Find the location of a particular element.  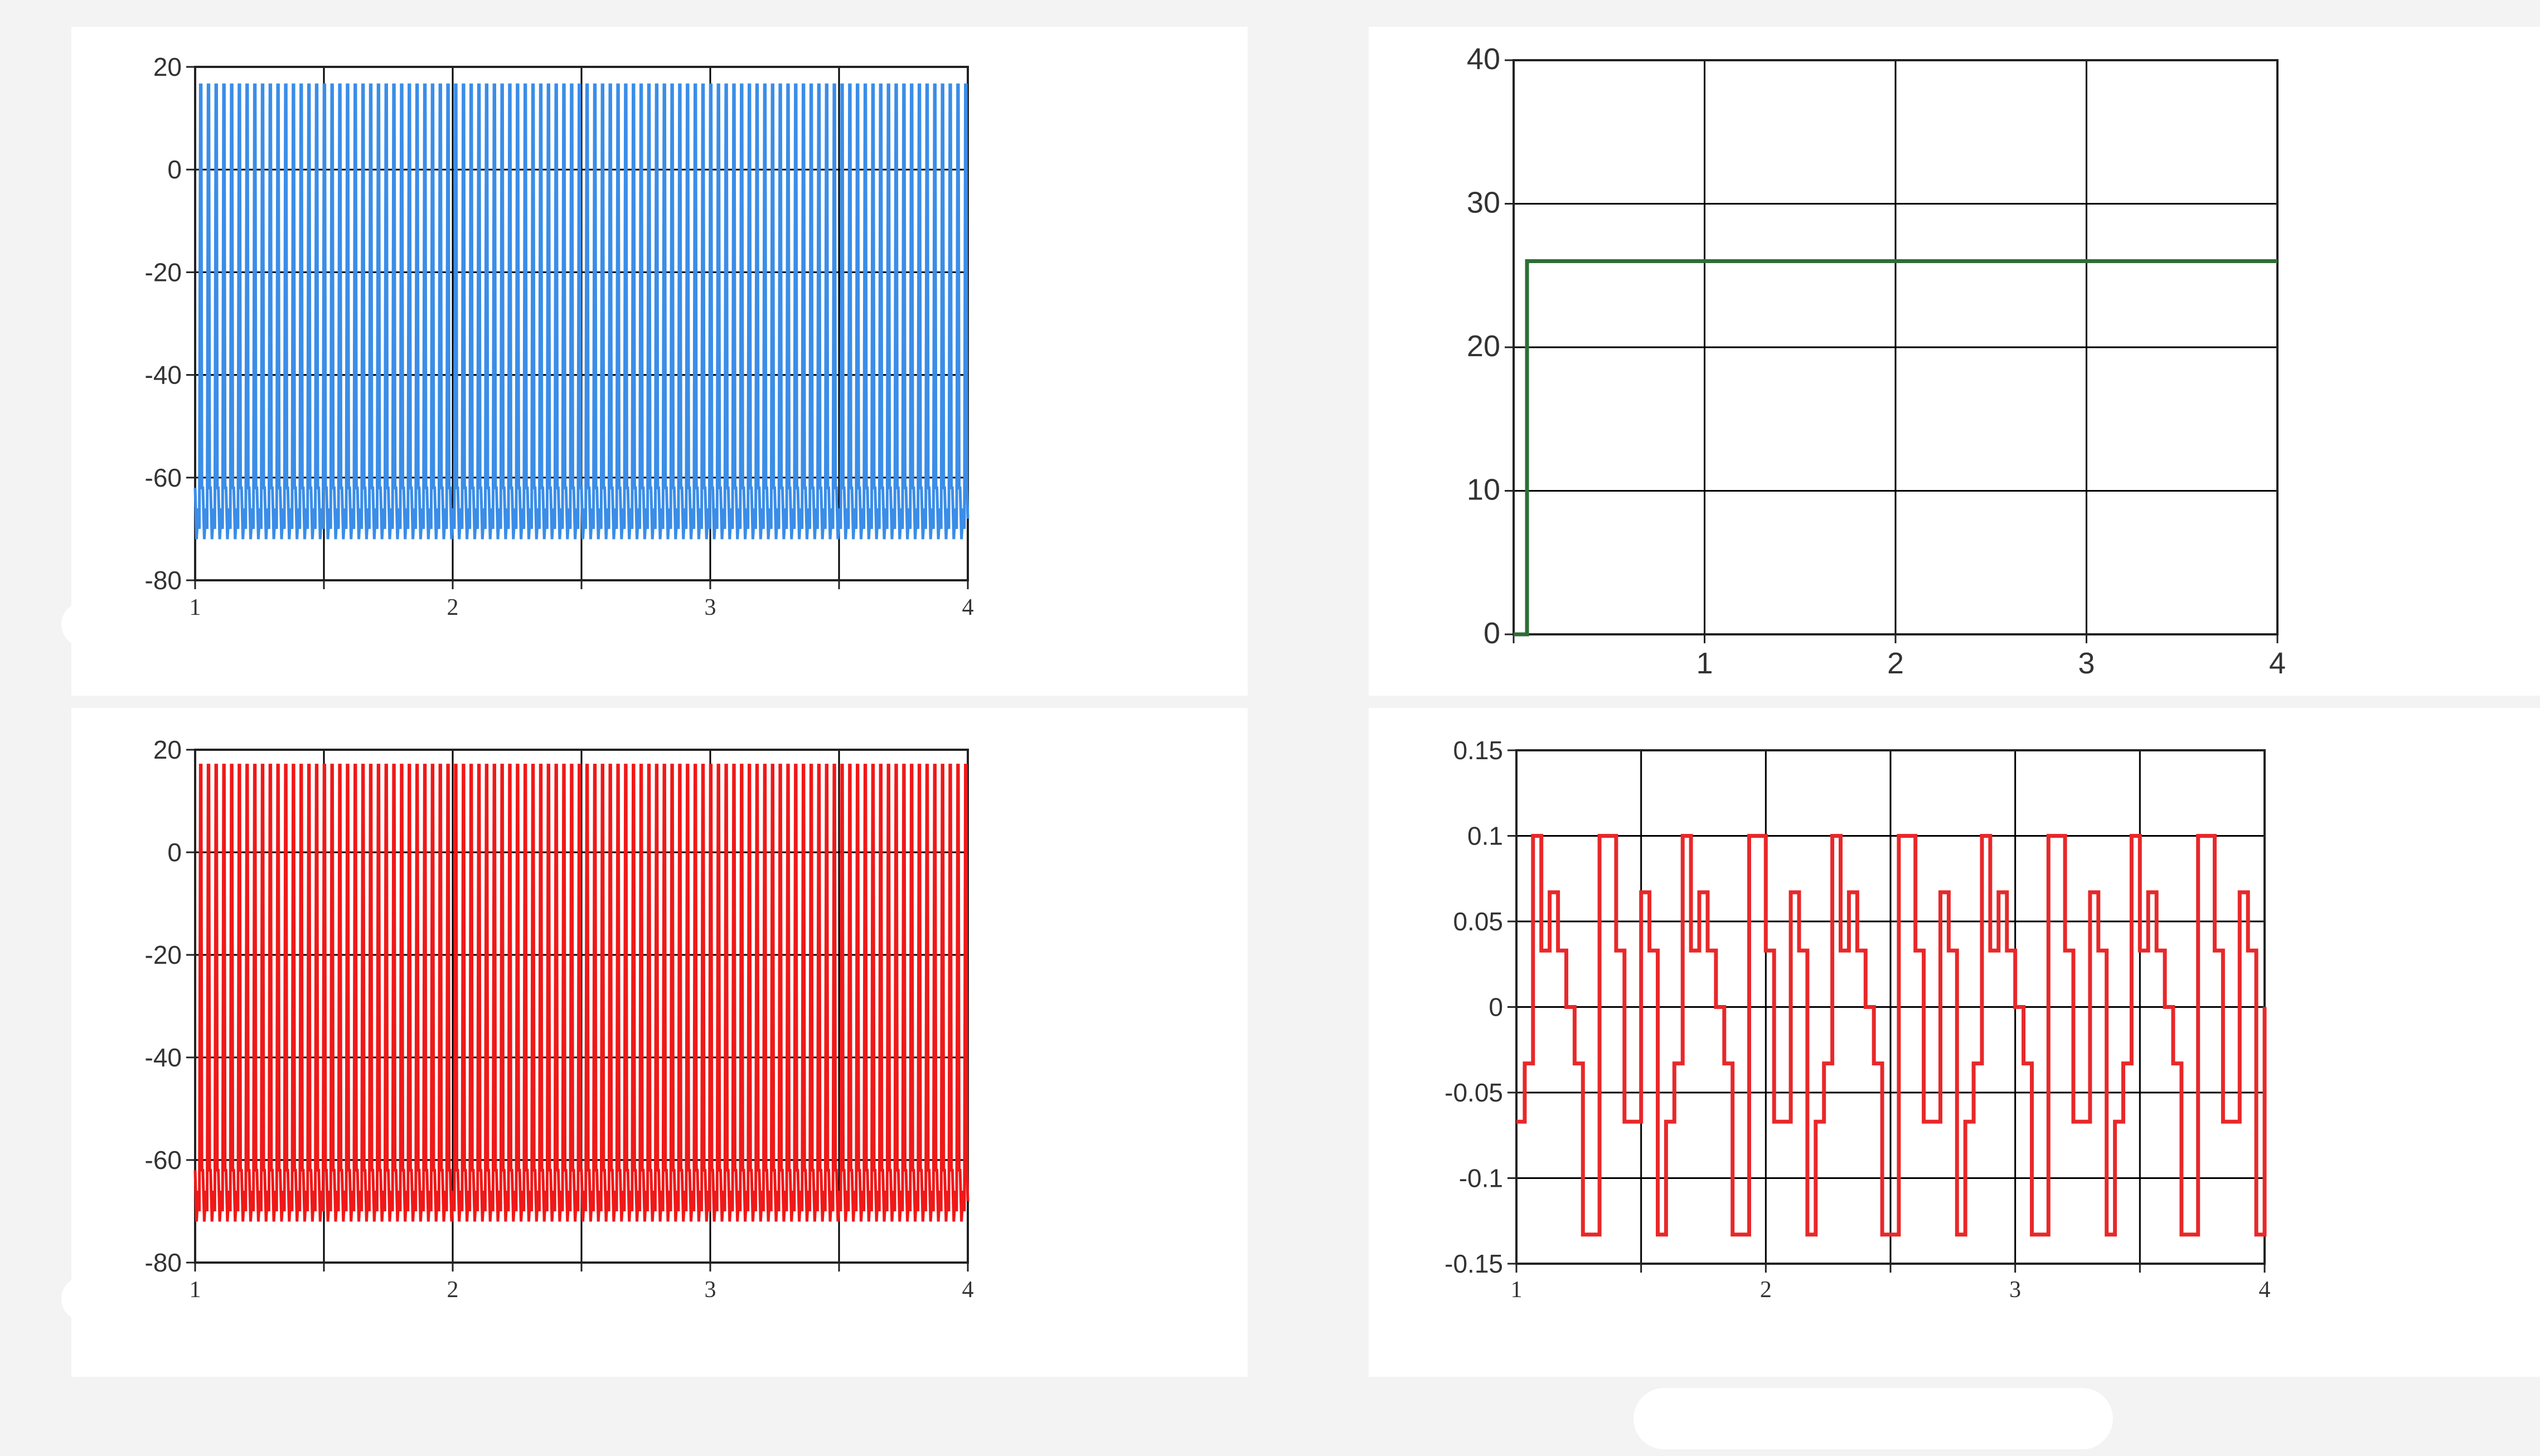

grid: 40 30 20 10 0 is located at coordinates (1873, 346).